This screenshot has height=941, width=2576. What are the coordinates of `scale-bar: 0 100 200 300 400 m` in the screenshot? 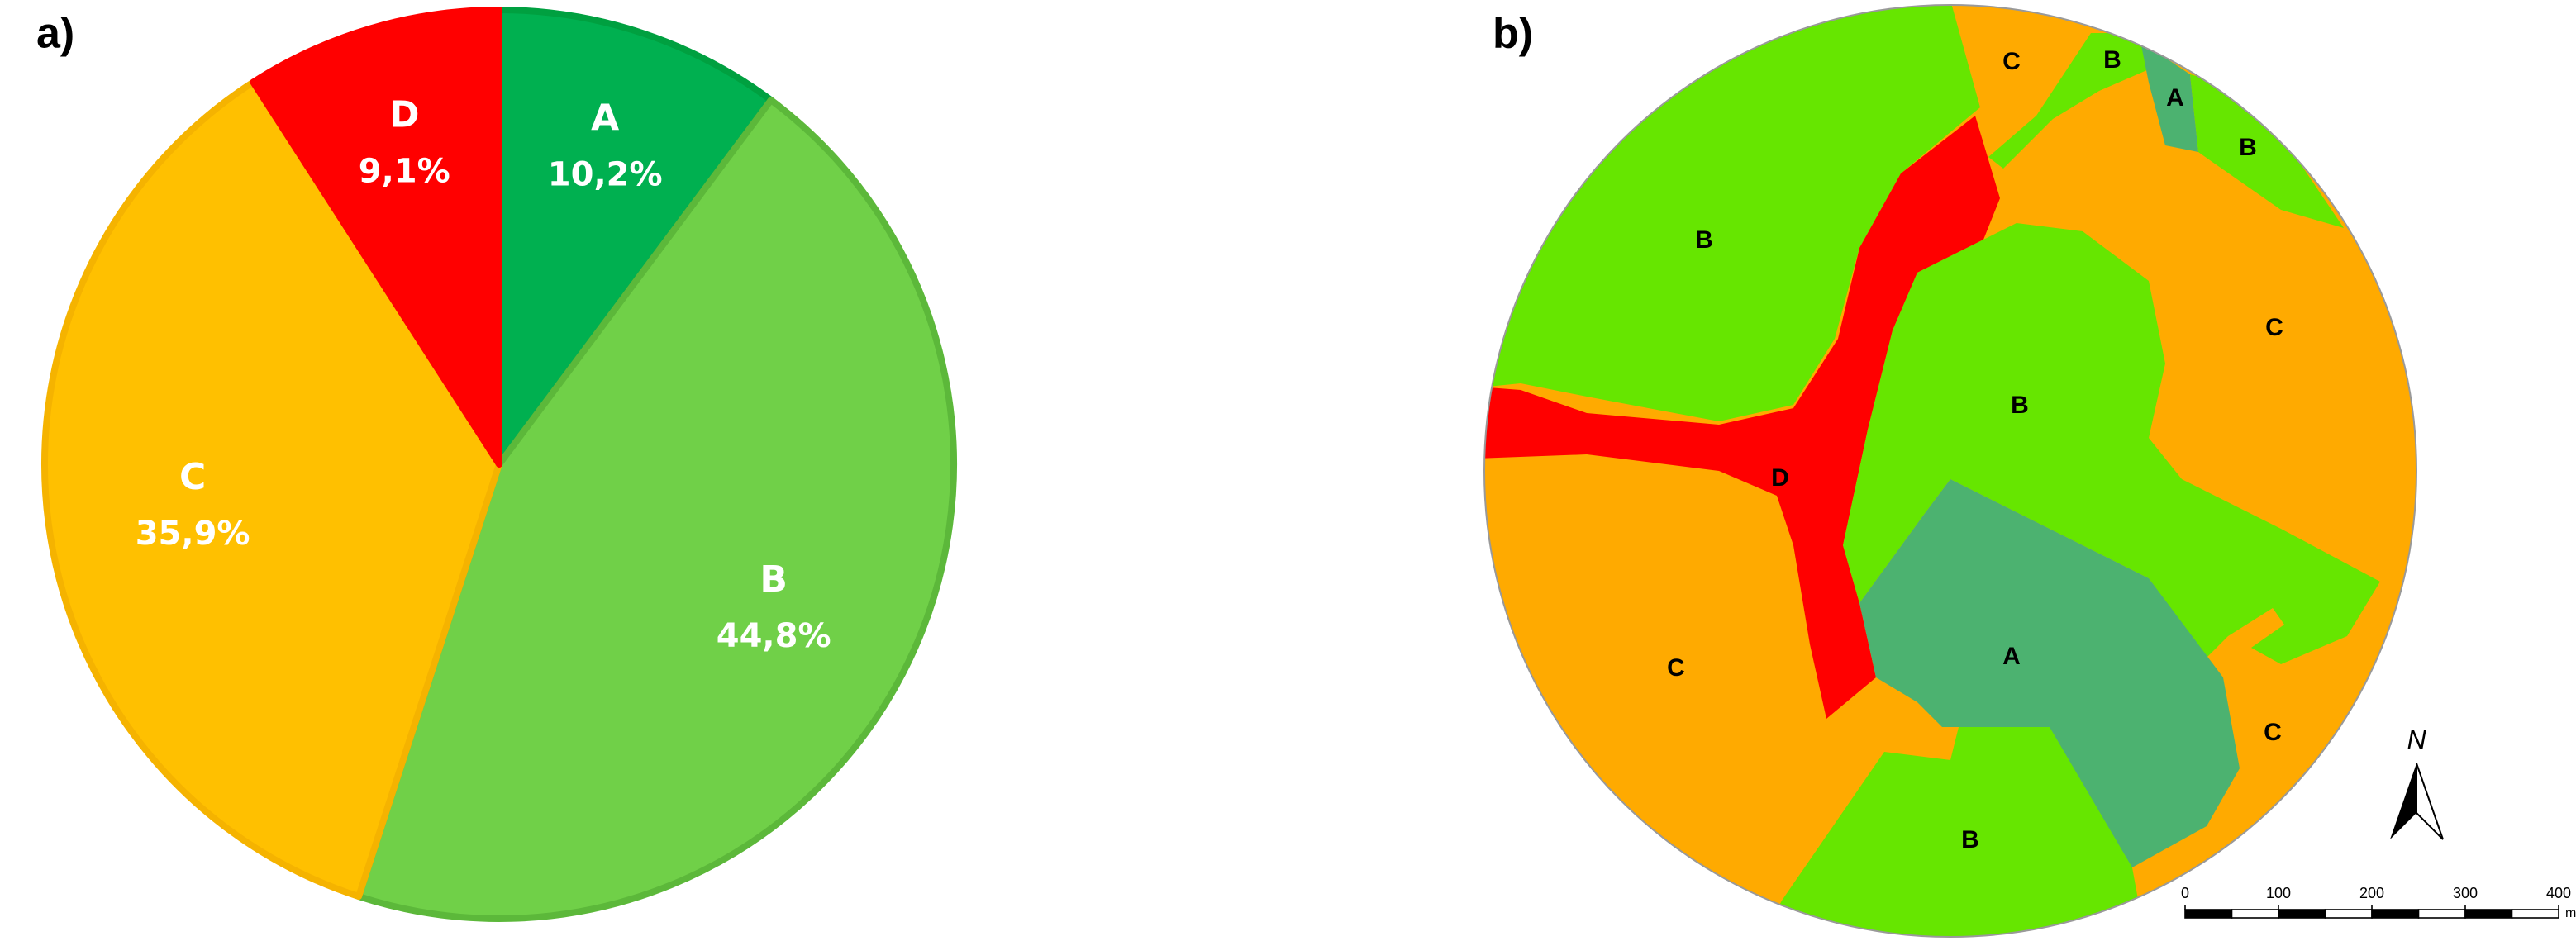 It's located at (2379, 902).